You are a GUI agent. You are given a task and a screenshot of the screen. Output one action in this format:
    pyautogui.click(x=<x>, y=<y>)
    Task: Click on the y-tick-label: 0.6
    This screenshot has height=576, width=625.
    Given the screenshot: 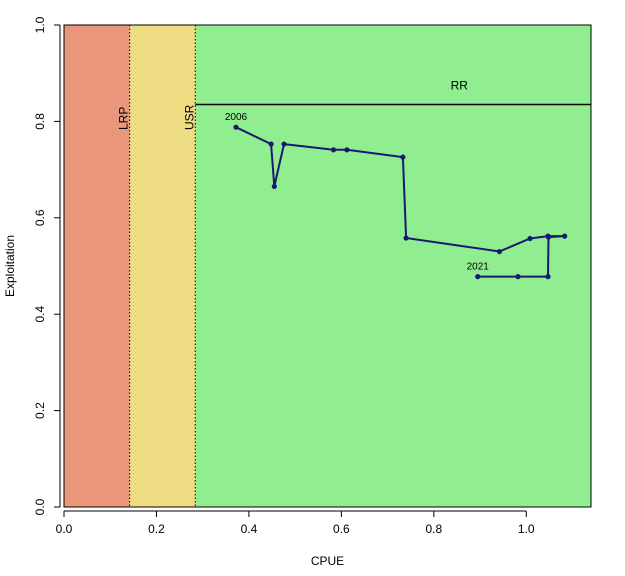 What is the action you would take?
    pyautogui.click(x=40, y=217)
    